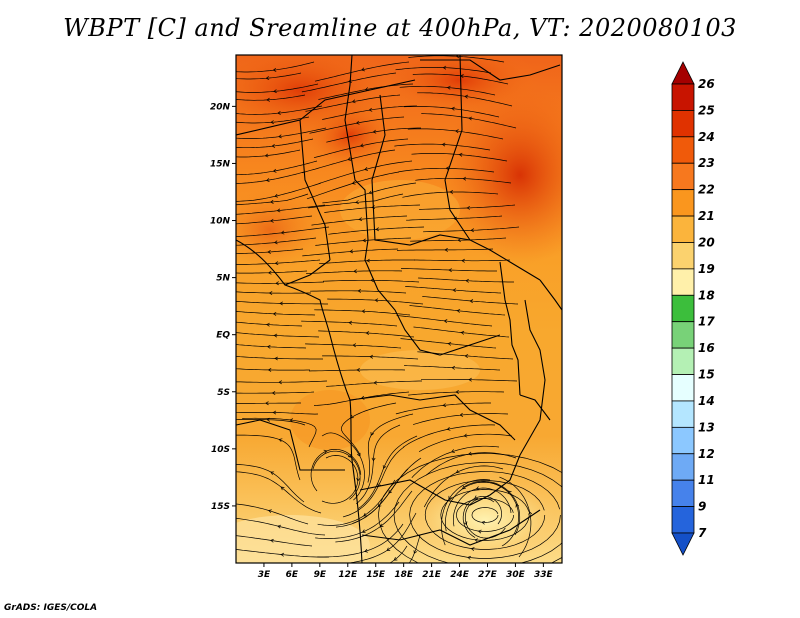 The width and height of the screenshot is (800, 618). What do you see at coordinates (292, 575) in the screenshot?
I see `lon-tick-label: 6E` at bounding box center [292, 575].